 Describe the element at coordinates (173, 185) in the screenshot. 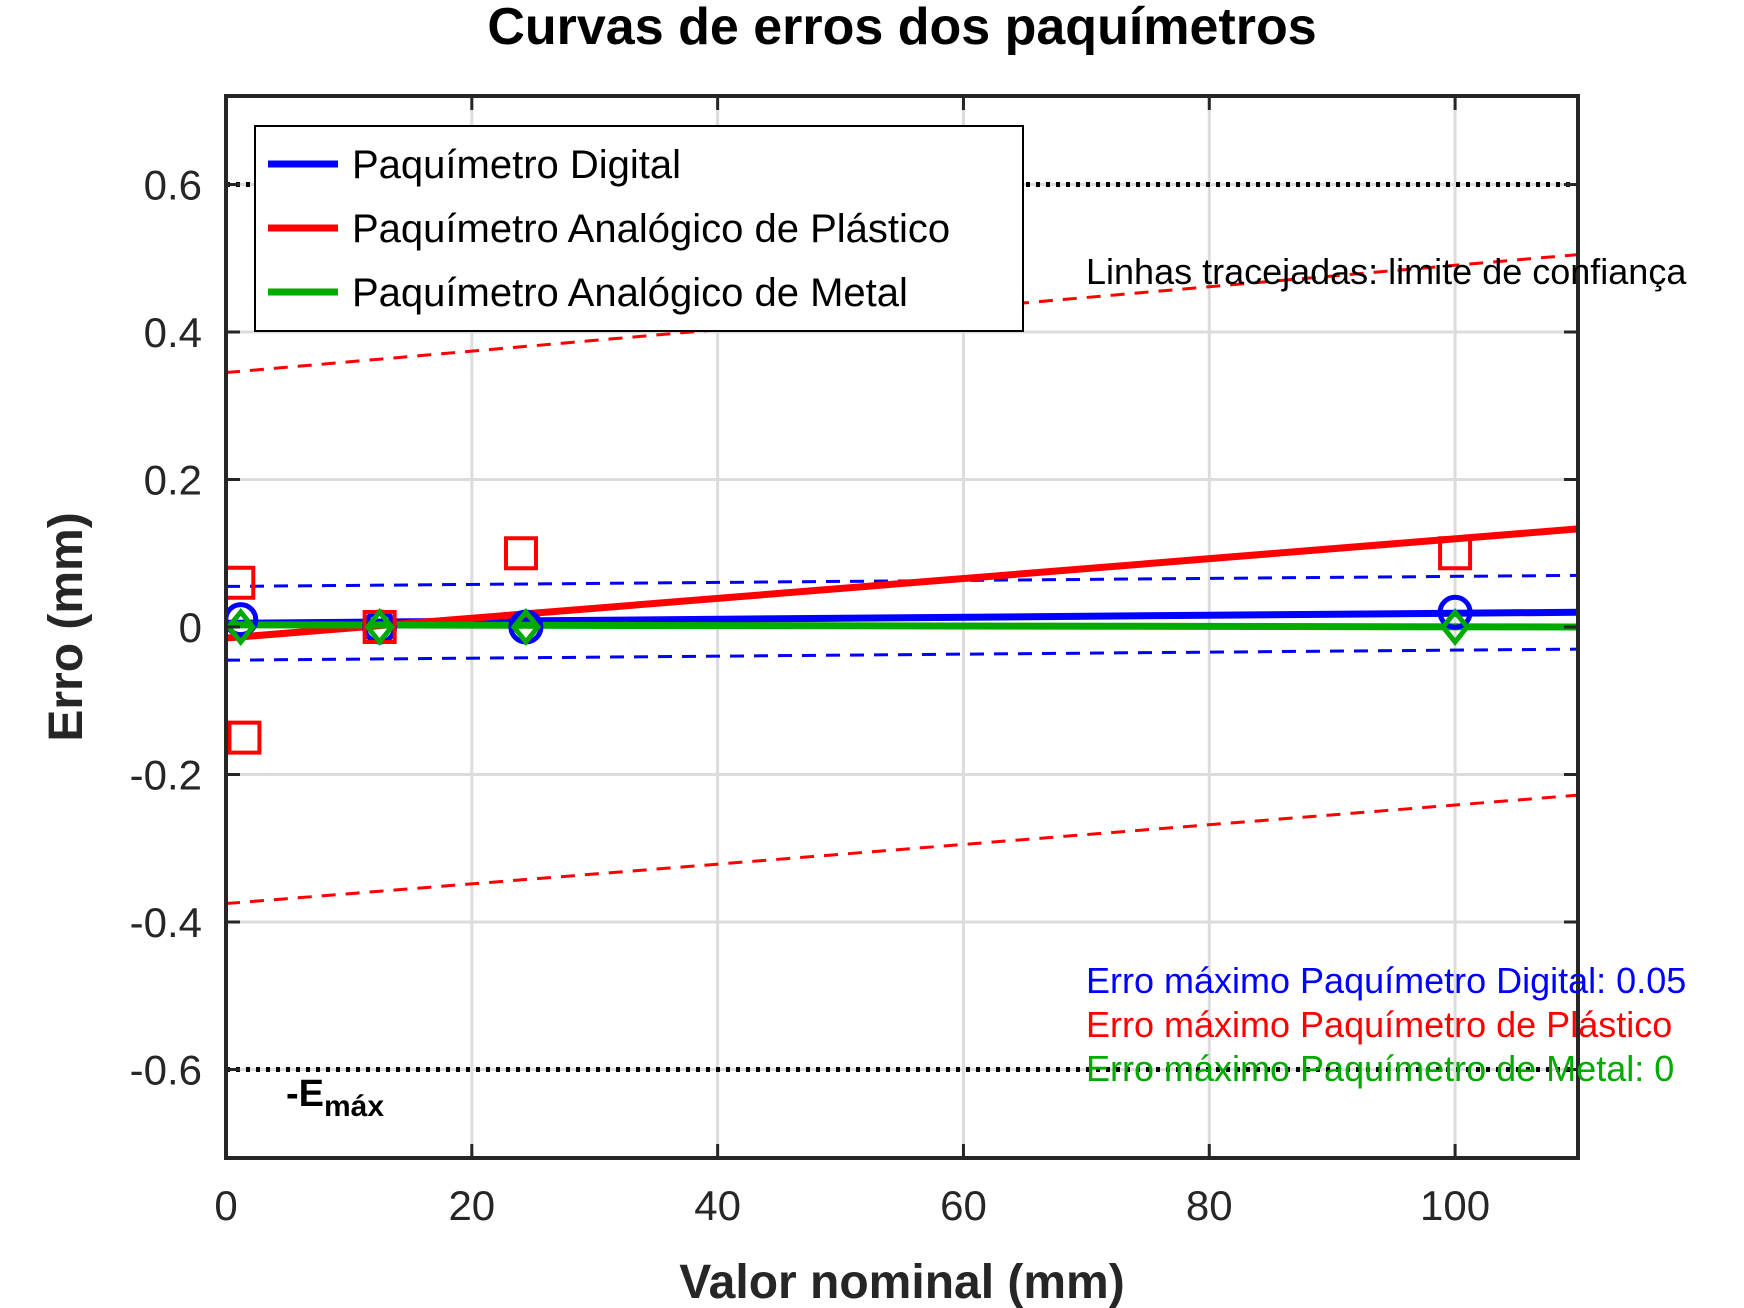

I see `y-tick-label: 0.6` at that location.